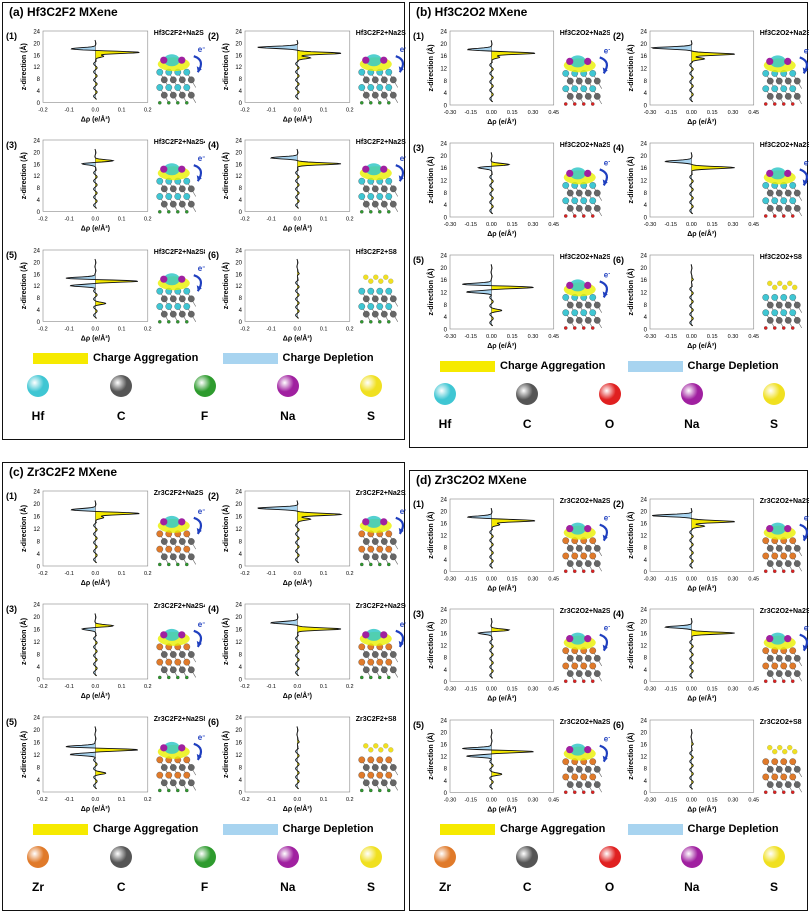 This screenshot has width=811, height=911. Describe the element at coordinates (446, 769) in the screenshot. I see `y-tick-label: 8` at that location.